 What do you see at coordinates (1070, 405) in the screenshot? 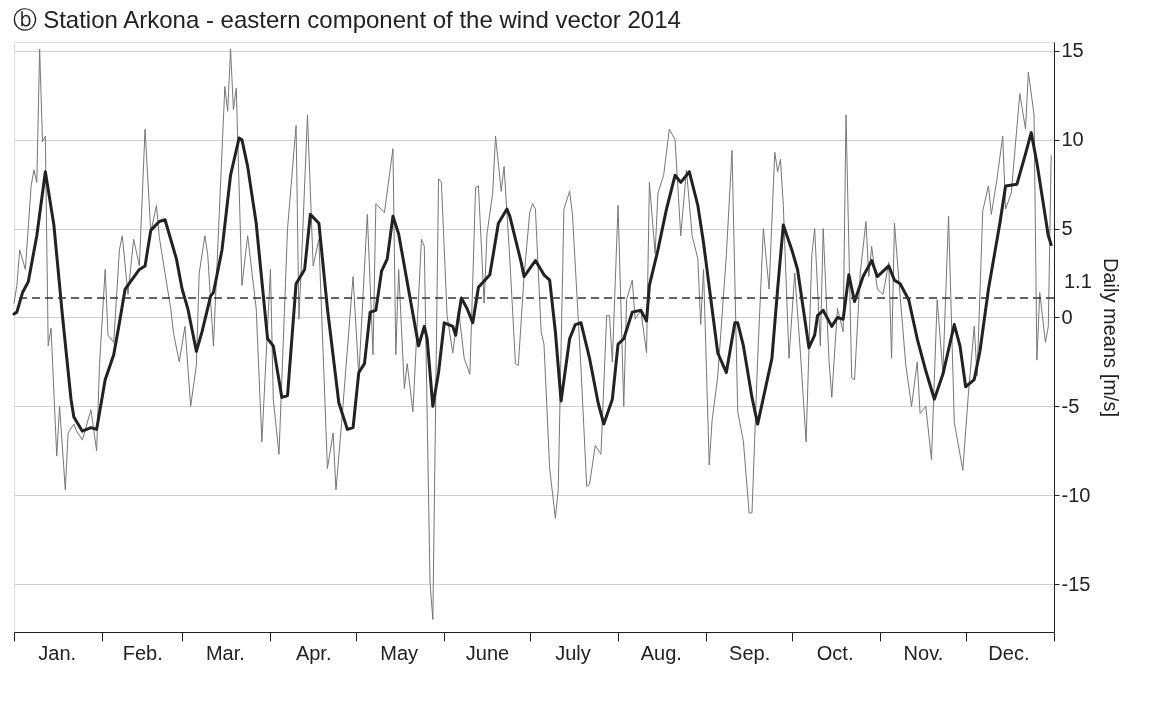
I see `y-tick-label: -5` at bounding box center [1070, 405].